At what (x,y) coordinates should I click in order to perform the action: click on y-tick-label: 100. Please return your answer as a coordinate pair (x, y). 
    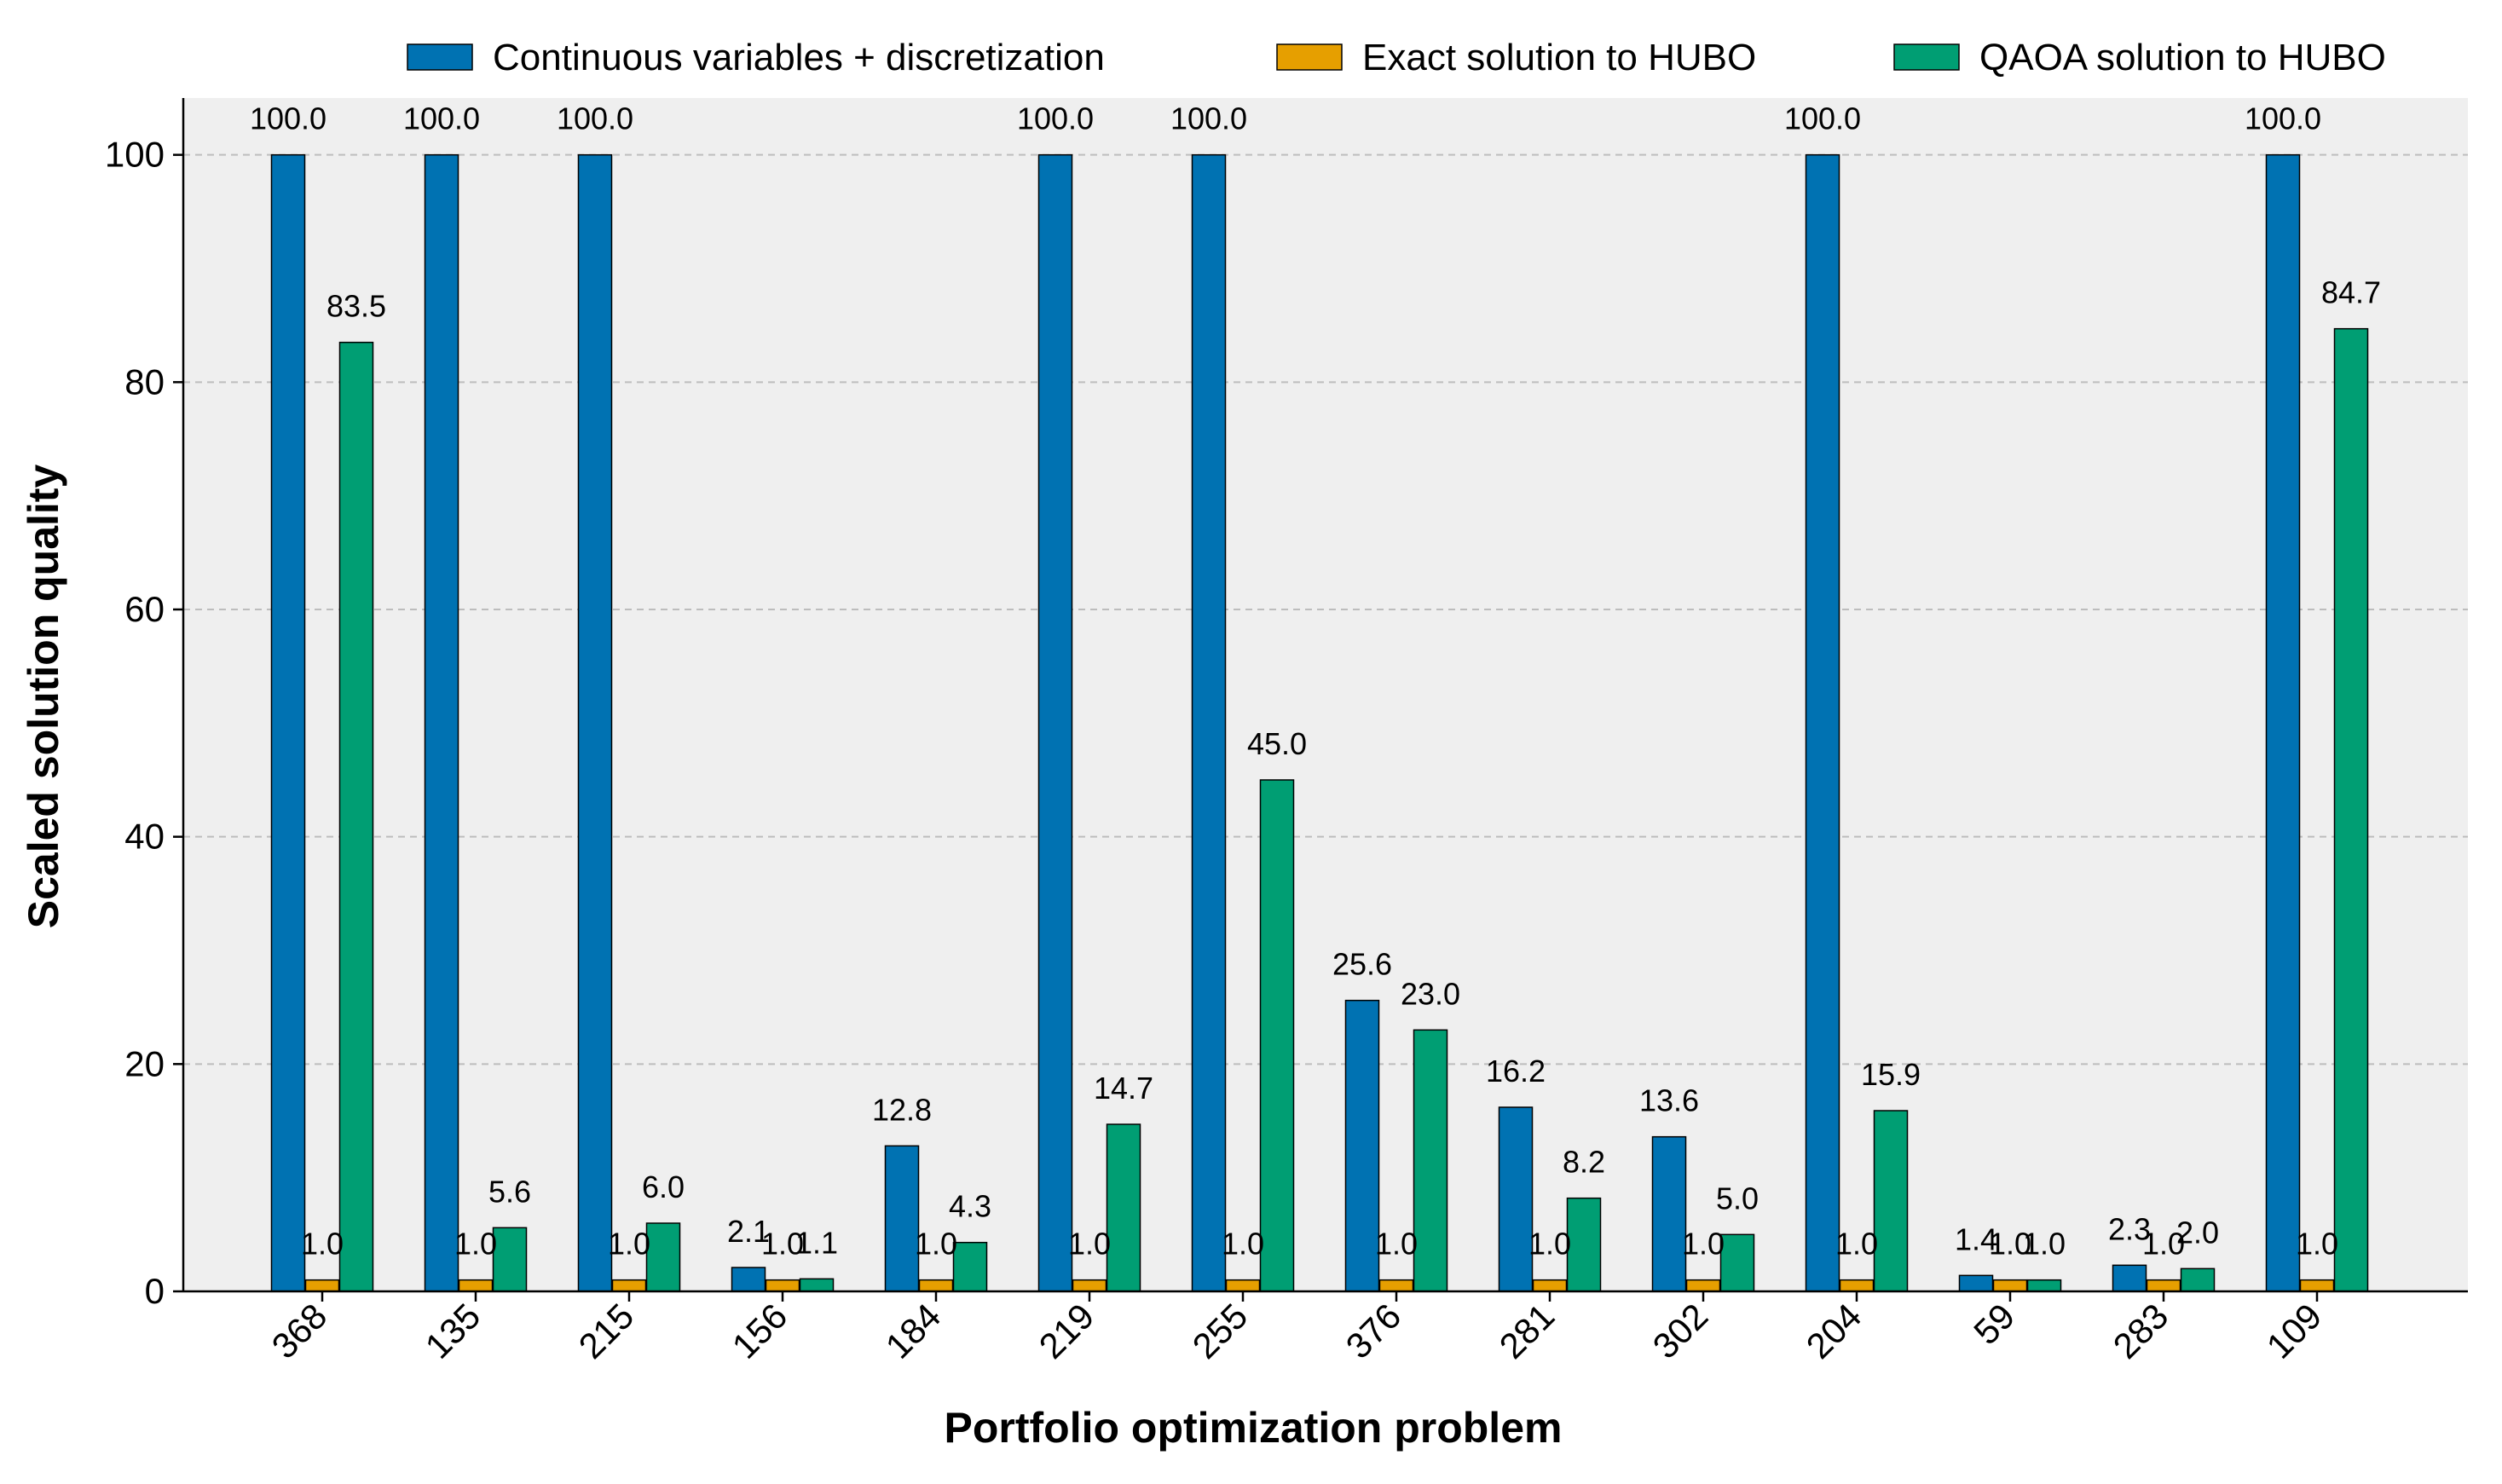
    Looking at the image, I should click on (135, 155).